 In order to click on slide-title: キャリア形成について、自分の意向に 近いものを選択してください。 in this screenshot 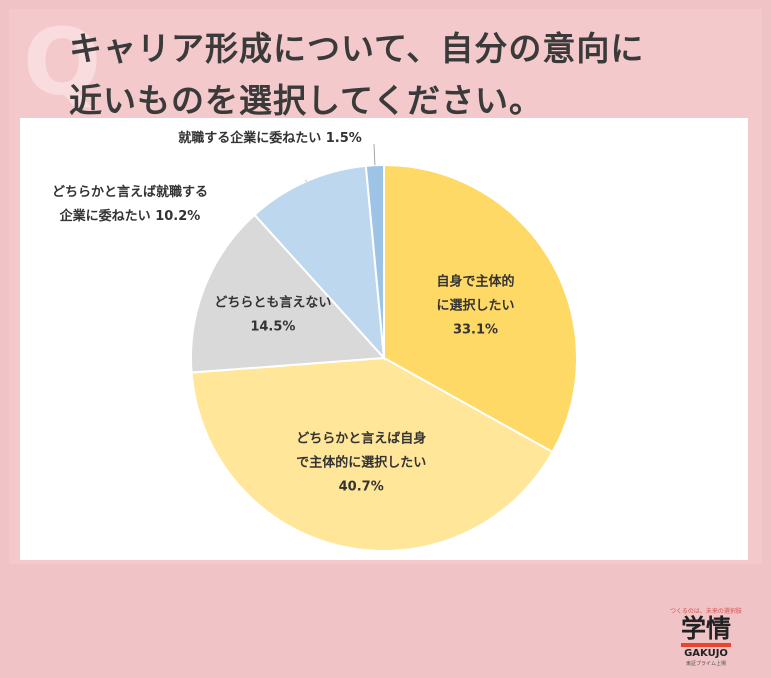, I will do `click(414, 75)`.